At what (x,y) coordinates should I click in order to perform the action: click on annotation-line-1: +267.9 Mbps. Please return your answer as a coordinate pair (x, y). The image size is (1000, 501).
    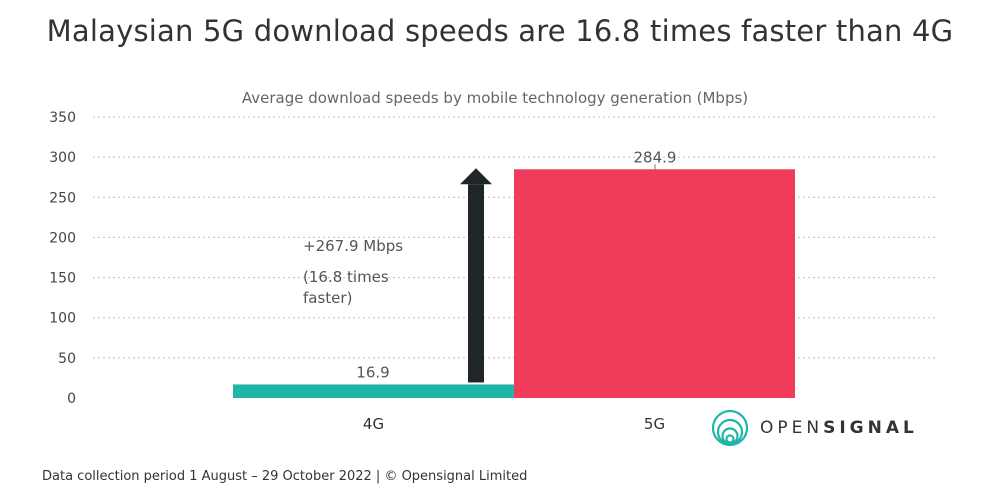
    Looking at the image, I should click on (353, 246).